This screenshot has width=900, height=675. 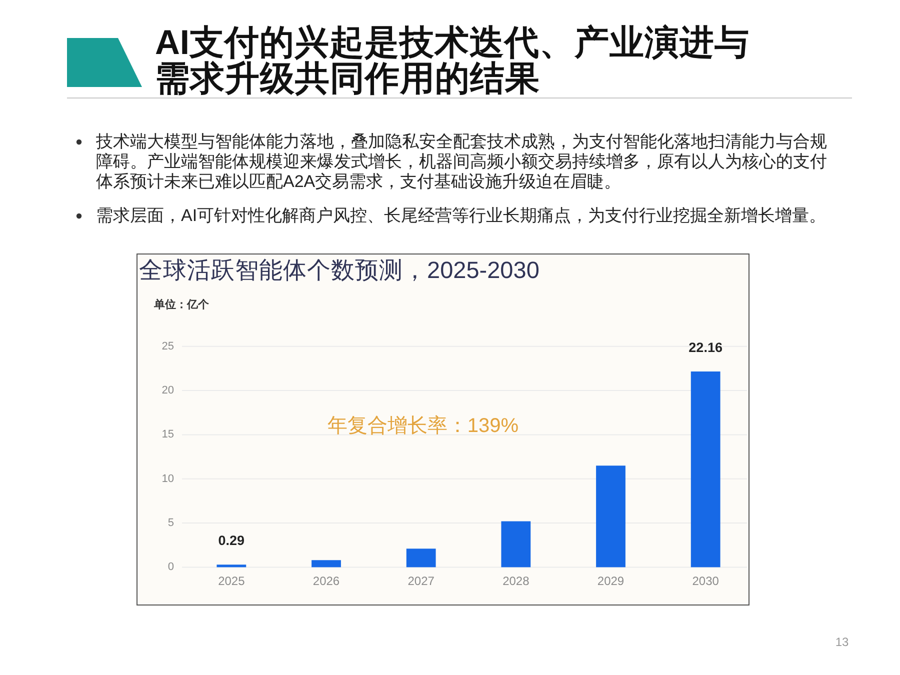 I want to click on text: 需求层面，AI可针对性化解商户风控、长尾经营等行业长期痛点，为支付行业挖掘全新增长增量。, so click(x=462, y=216).